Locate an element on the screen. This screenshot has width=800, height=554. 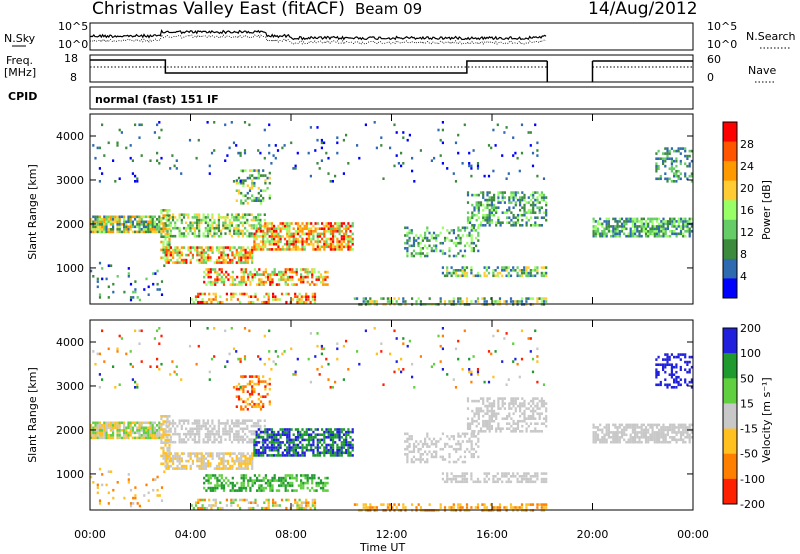
power-colorbar-swatch is located at coordinates (730, 190).